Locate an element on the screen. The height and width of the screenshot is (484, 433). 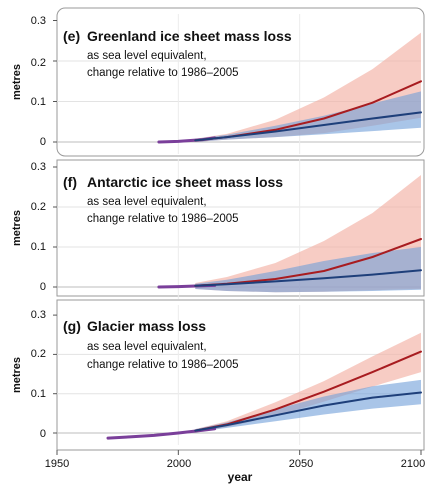
panel-g-ytick-0.2: 0.2 is located at coordinates (38, 354).